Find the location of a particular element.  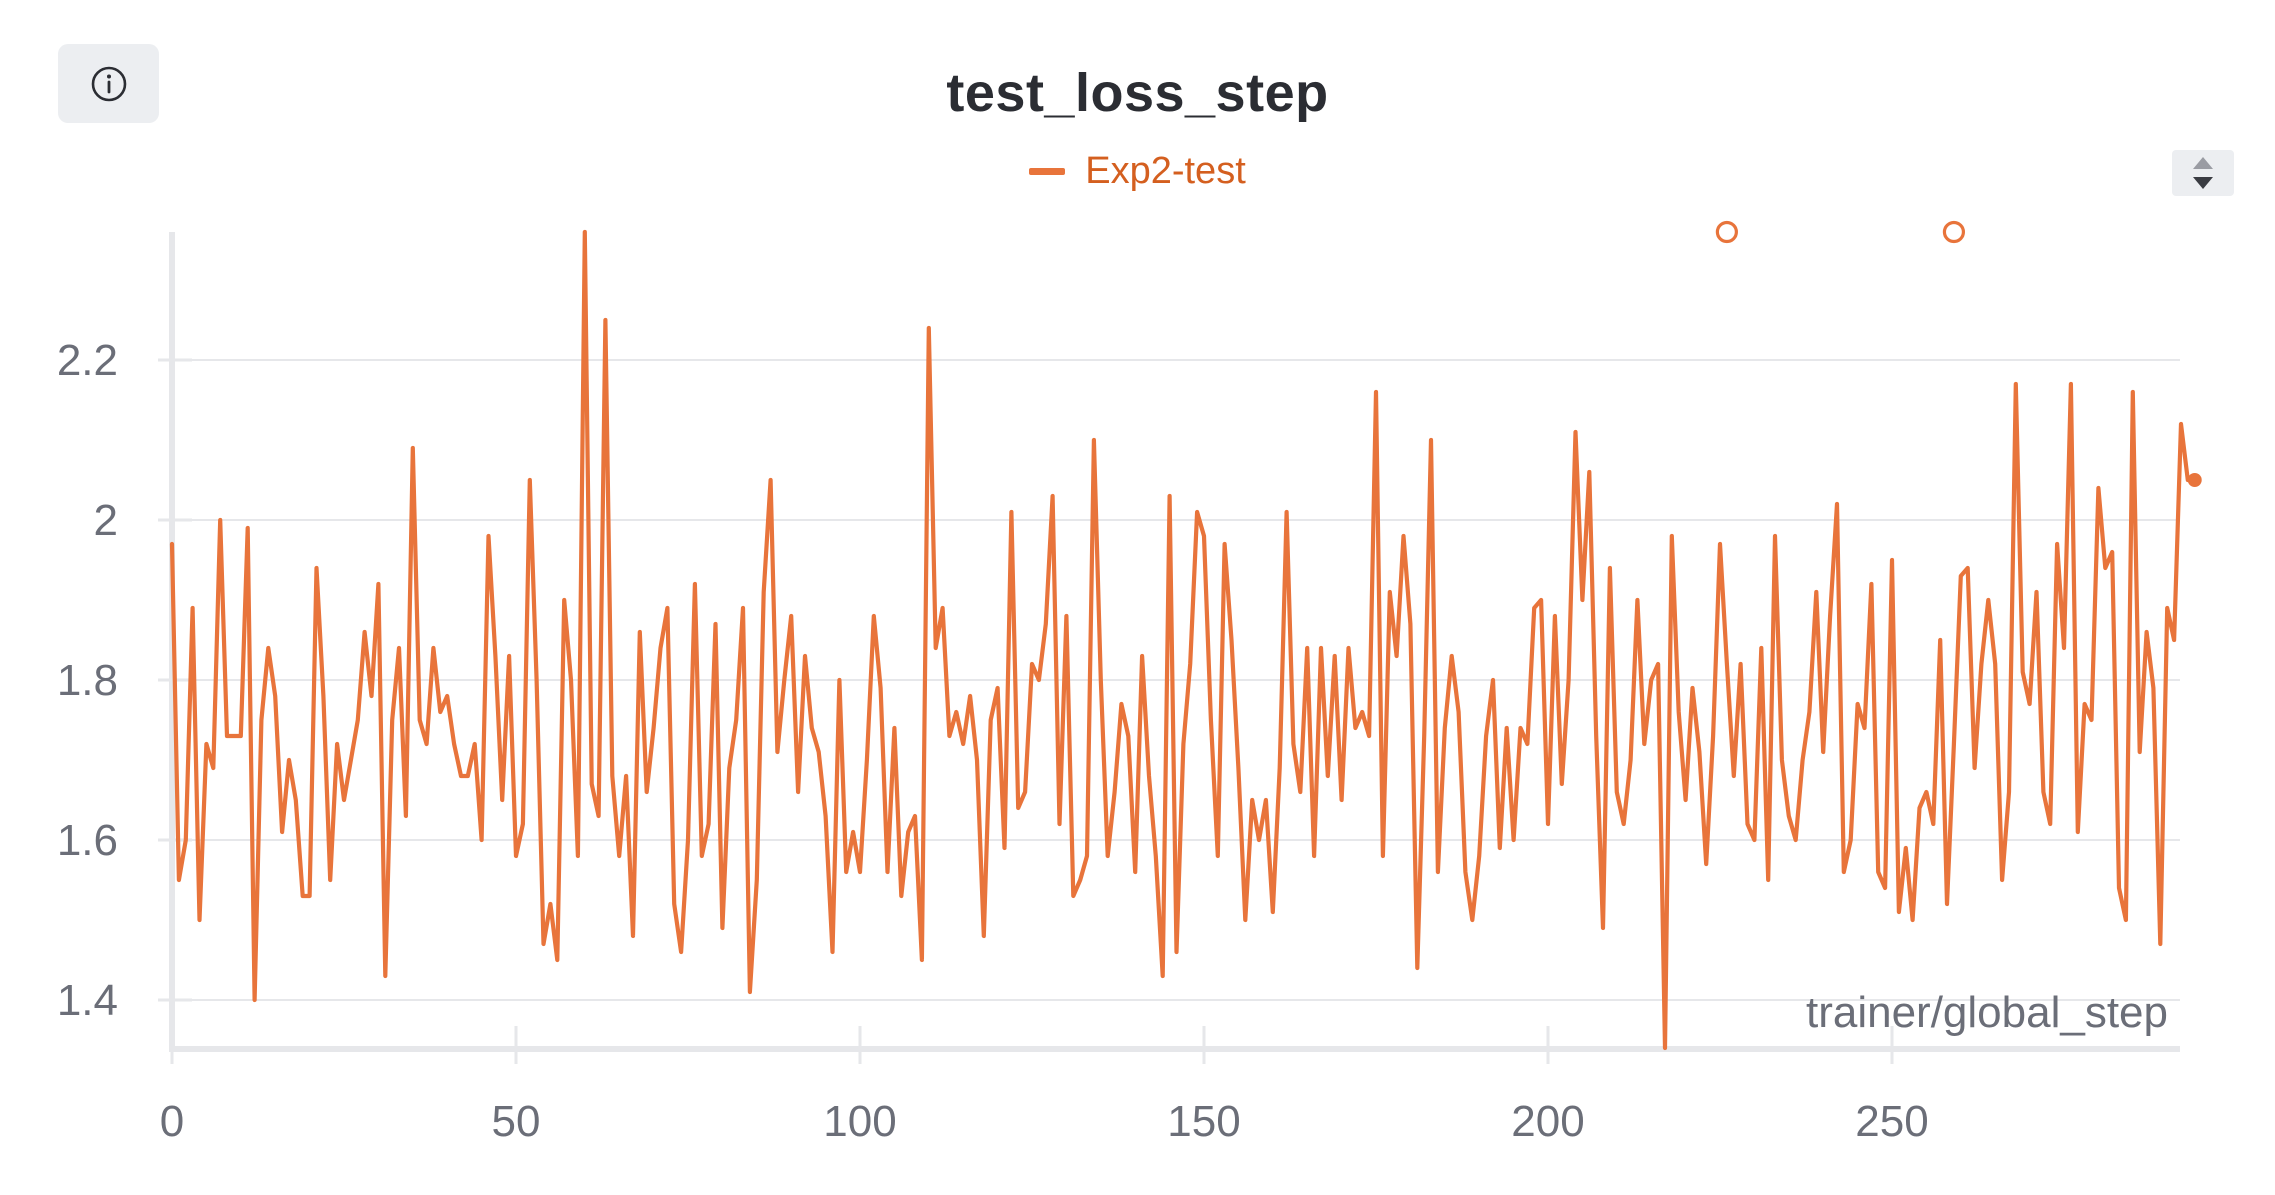

legend-swatch is located at coordinates (1047, 171).